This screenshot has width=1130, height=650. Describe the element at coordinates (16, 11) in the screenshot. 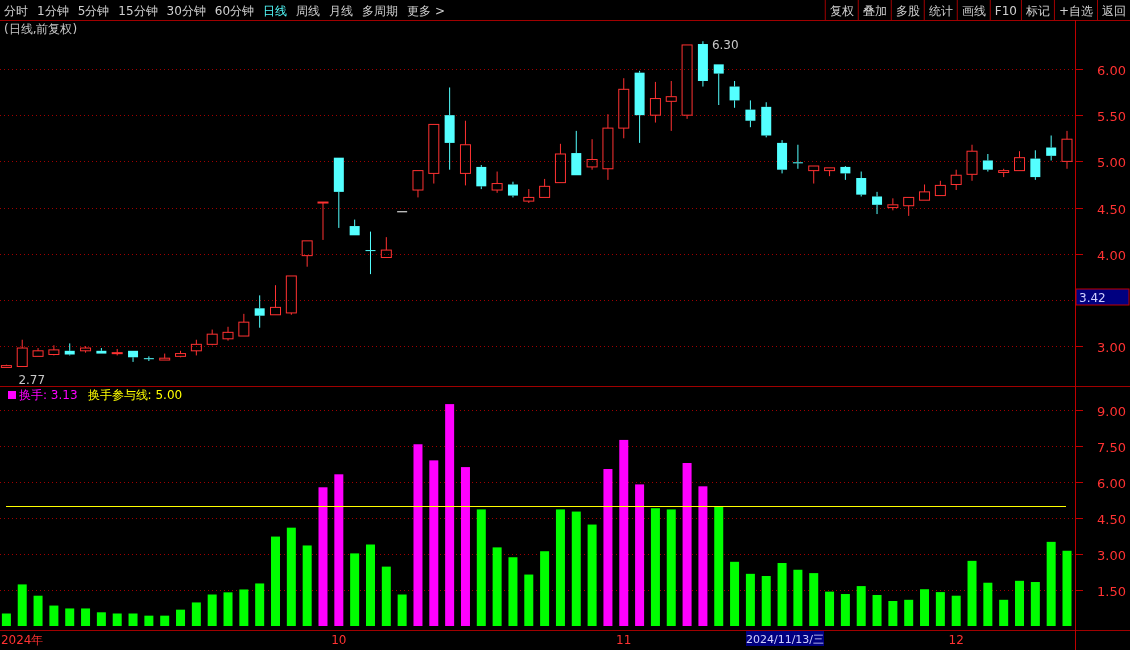

I see `text: 分时` at that location.